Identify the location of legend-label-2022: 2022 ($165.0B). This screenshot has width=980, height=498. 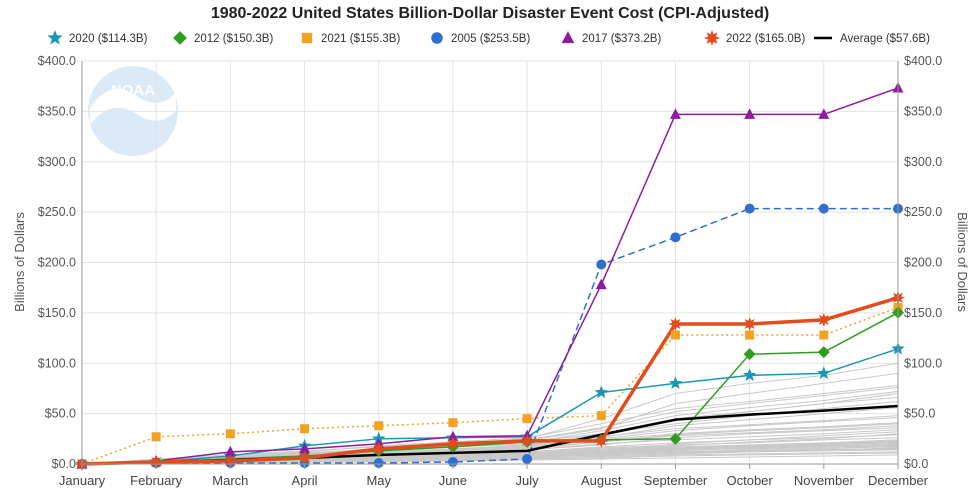
(765, 39).